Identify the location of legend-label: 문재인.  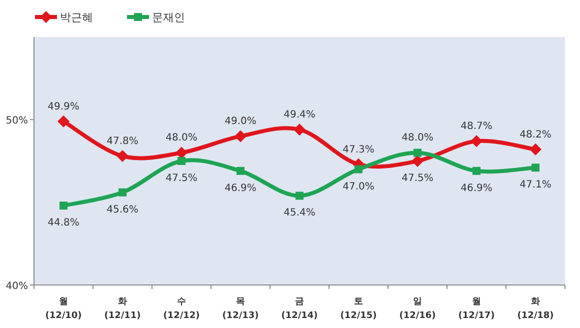
(168, 17).